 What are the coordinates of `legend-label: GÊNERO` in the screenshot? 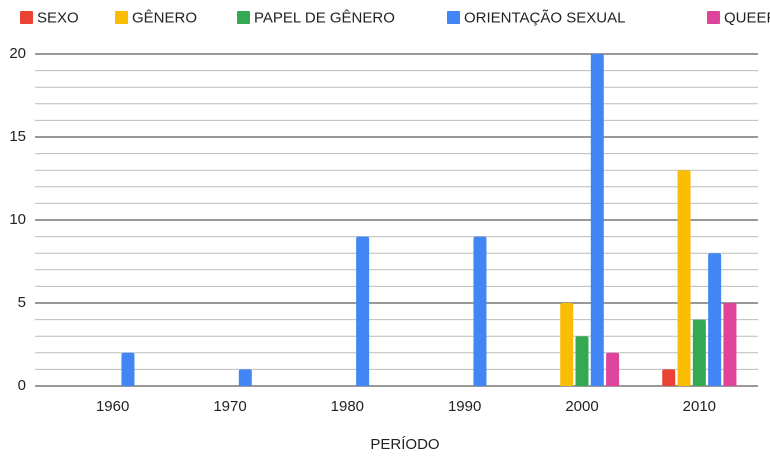 It's located at (164, 17).